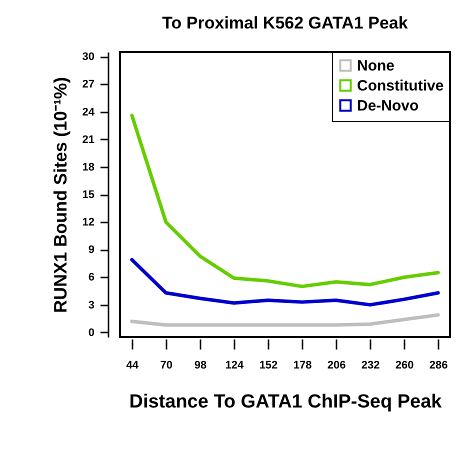  What do you see at coordinates (88, 195) in the screenshot?
I see `y-tick-label: 15` at bounding box center [88, 195].